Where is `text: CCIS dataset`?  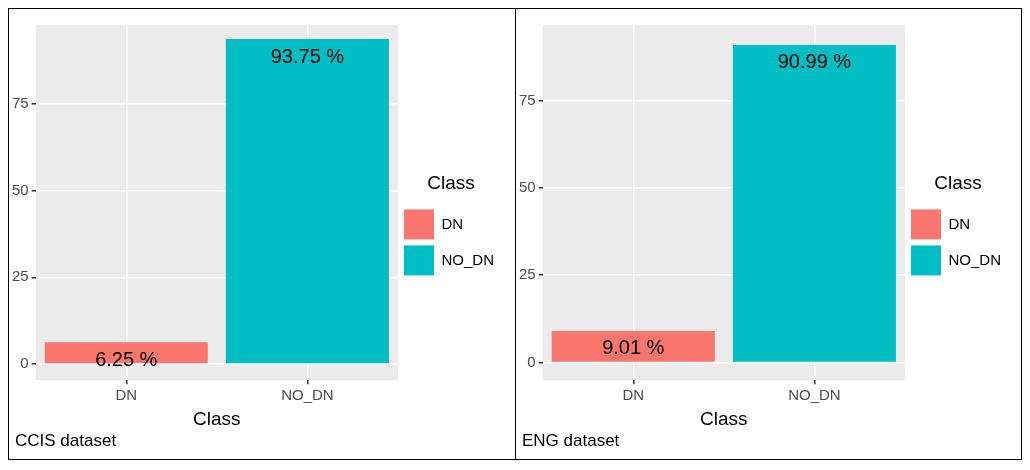
text: CCIS dataset is located at coordinates (66, 441).